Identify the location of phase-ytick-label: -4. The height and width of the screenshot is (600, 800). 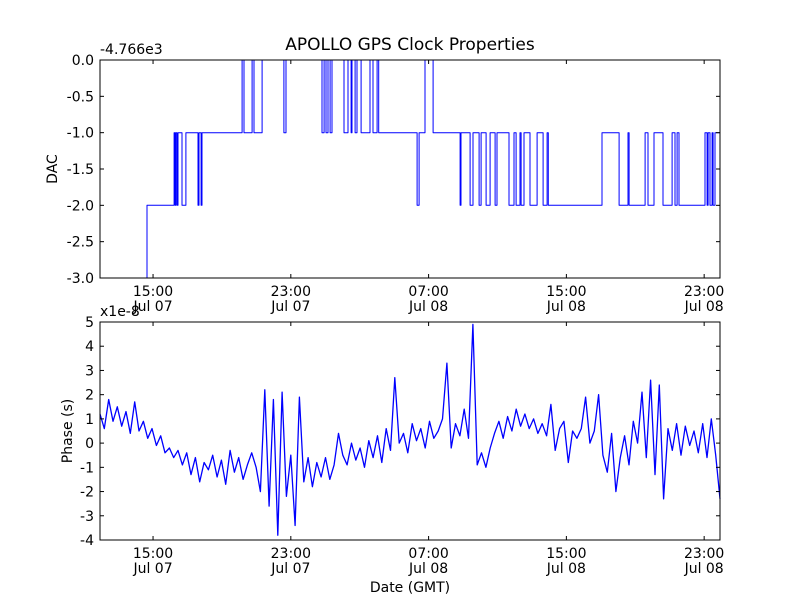
(87, 541).